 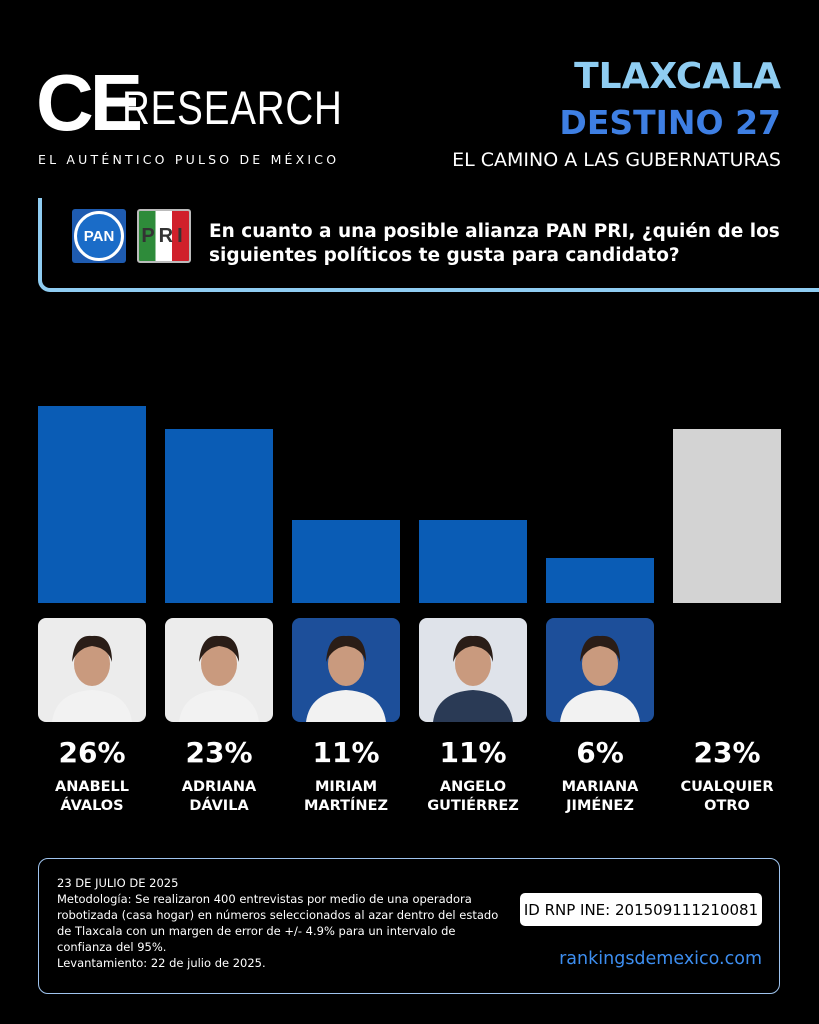 I want to click on registry-id: ID RNP INE: 201509111210081, so click(x=641, y=909).